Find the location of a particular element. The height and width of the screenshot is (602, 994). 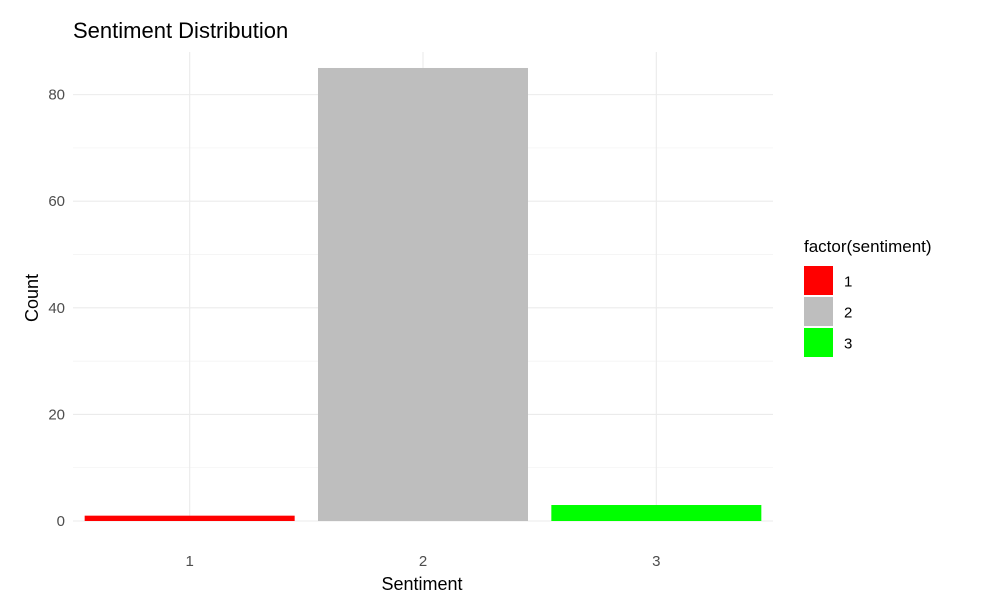

x-tick-label: 1 is located at coordinates (189, 561).